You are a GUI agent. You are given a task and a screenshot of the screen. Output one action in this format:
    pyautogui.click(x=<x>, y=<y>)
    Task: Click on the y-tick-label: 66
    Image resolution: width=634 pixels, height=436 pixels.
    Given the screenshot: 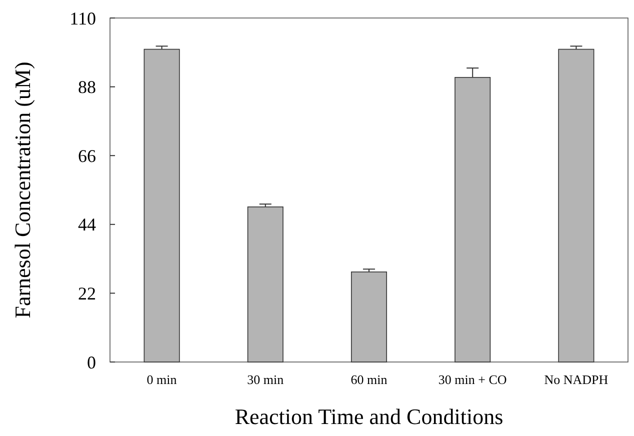 What is the action you would take?
    pyautogui.click(x=87, y=156)
    